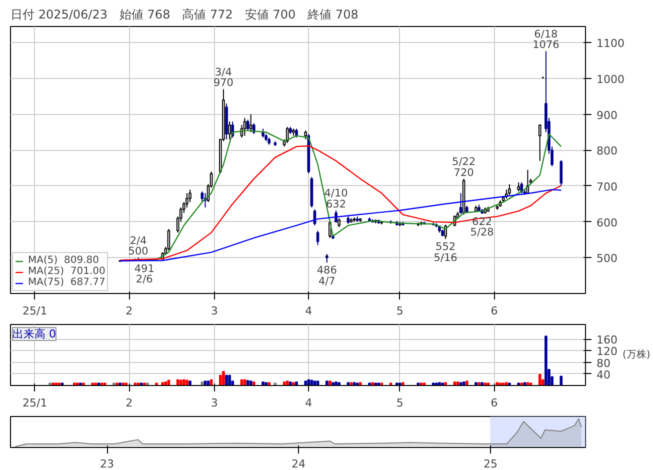  Describe the element at coordinates (607, 351) in the screenshot. I see `y-tick-label: 120` at that location.